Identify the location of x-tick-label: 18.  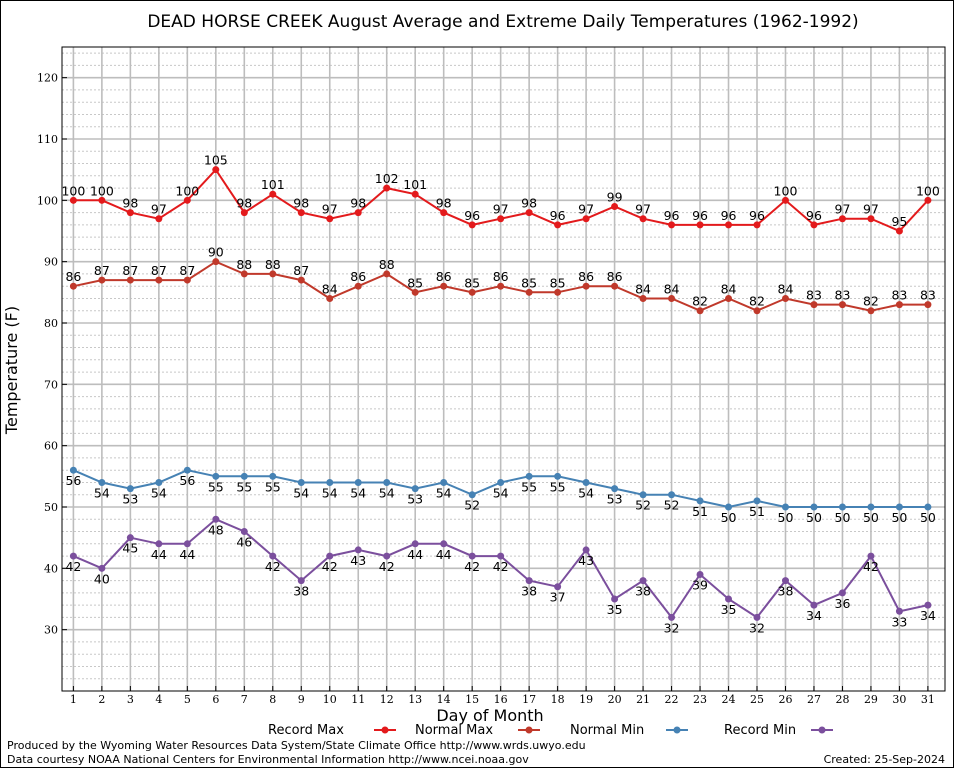
(558, 699).